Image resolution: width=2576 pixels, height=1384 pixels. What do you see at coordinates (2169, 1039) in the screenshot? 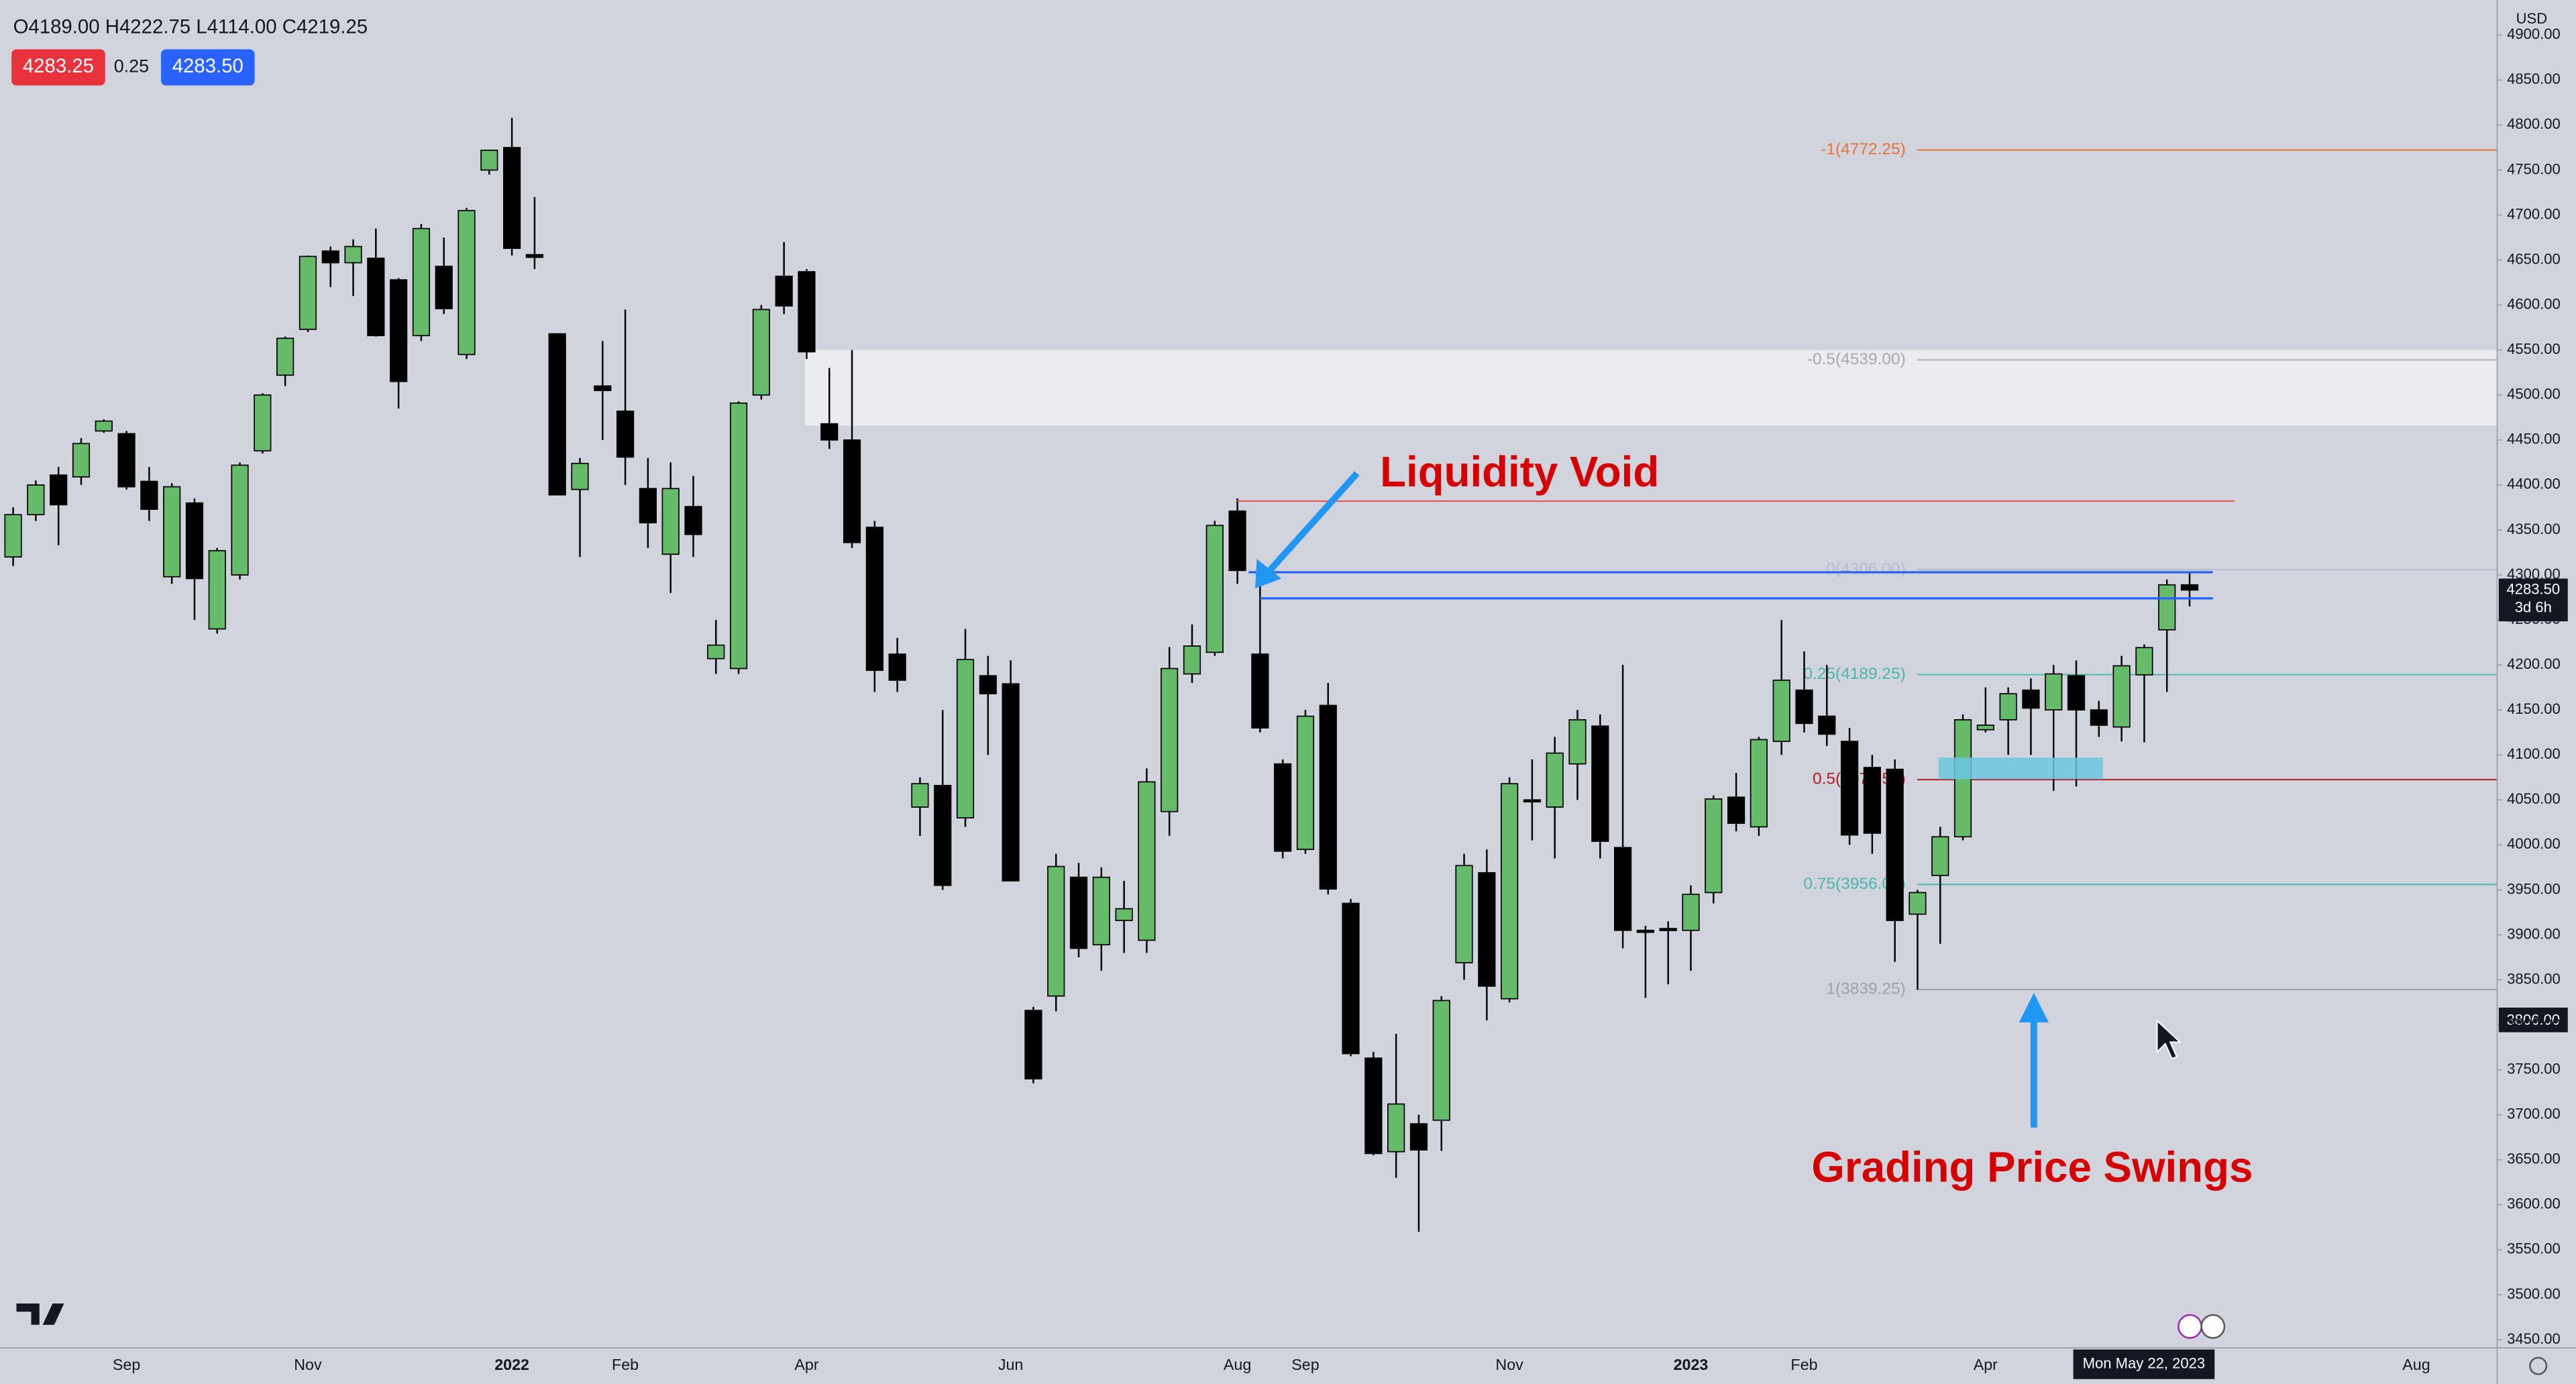
I see `cursor` at bounding box center [2169, 1039].